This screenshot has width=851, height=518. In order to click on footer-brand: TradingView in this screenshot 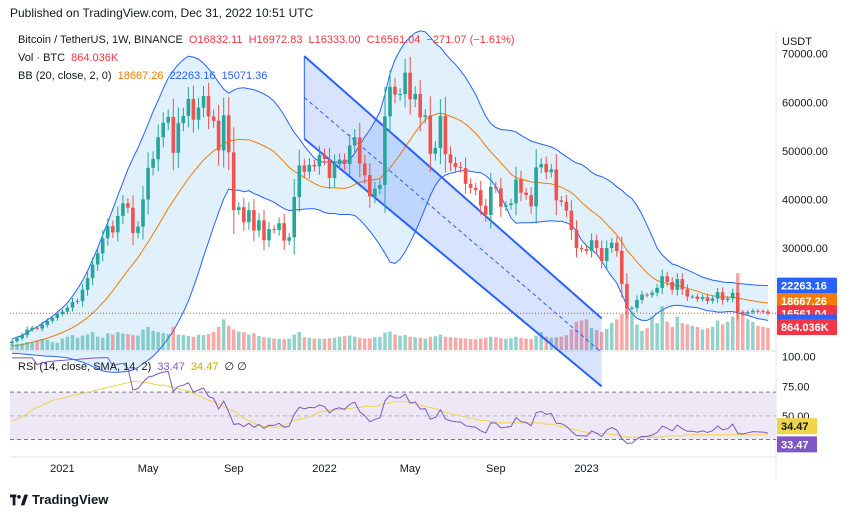, I will do `click(59, 499)`.